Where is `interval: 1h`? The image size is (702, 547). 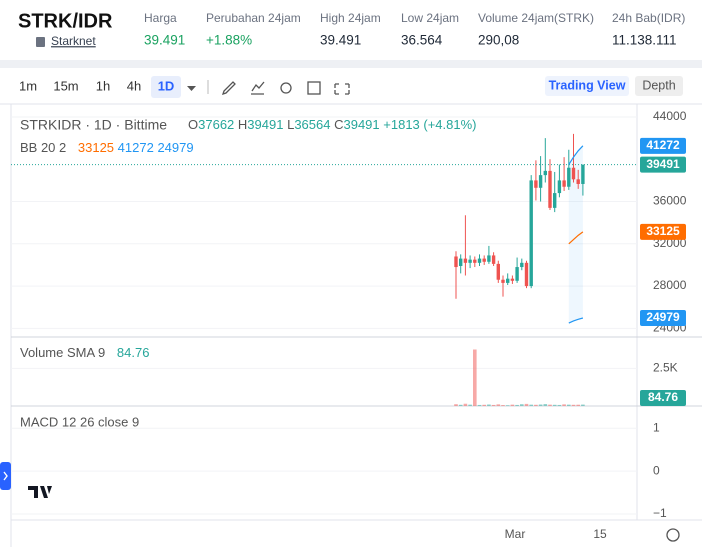 interval: 1h is located at coordinates (103, 85).